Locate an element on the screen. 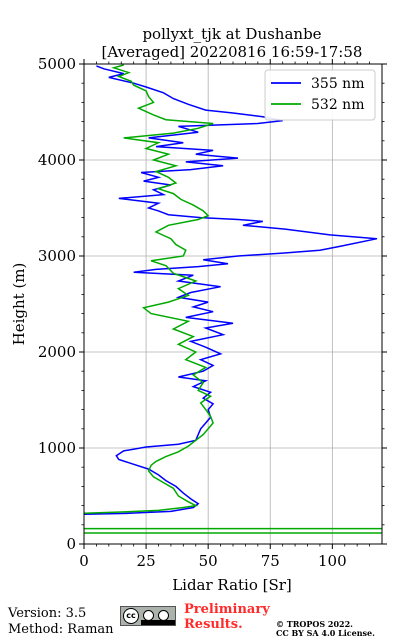  y-tick-label: 0 is located at coordinates (71, 544).